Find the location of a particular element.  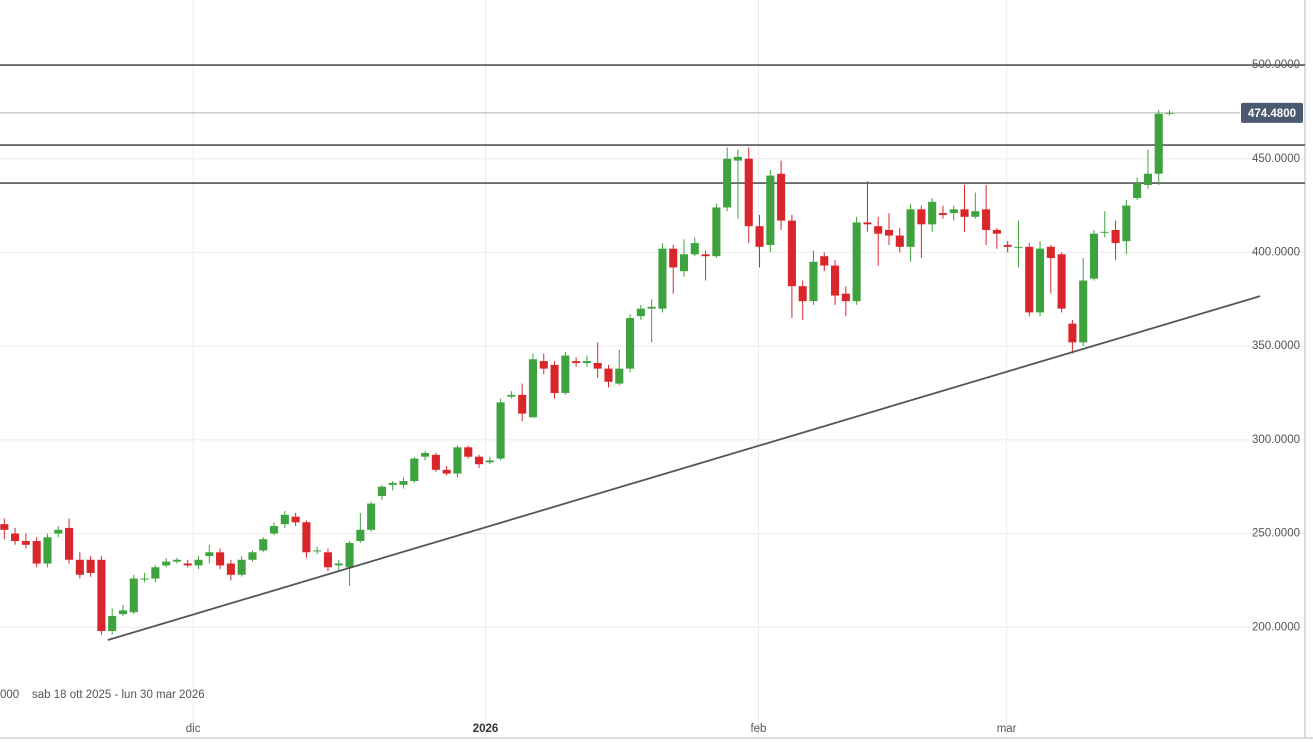

x-tick-label: mar is located at coordinates (1007, 729).